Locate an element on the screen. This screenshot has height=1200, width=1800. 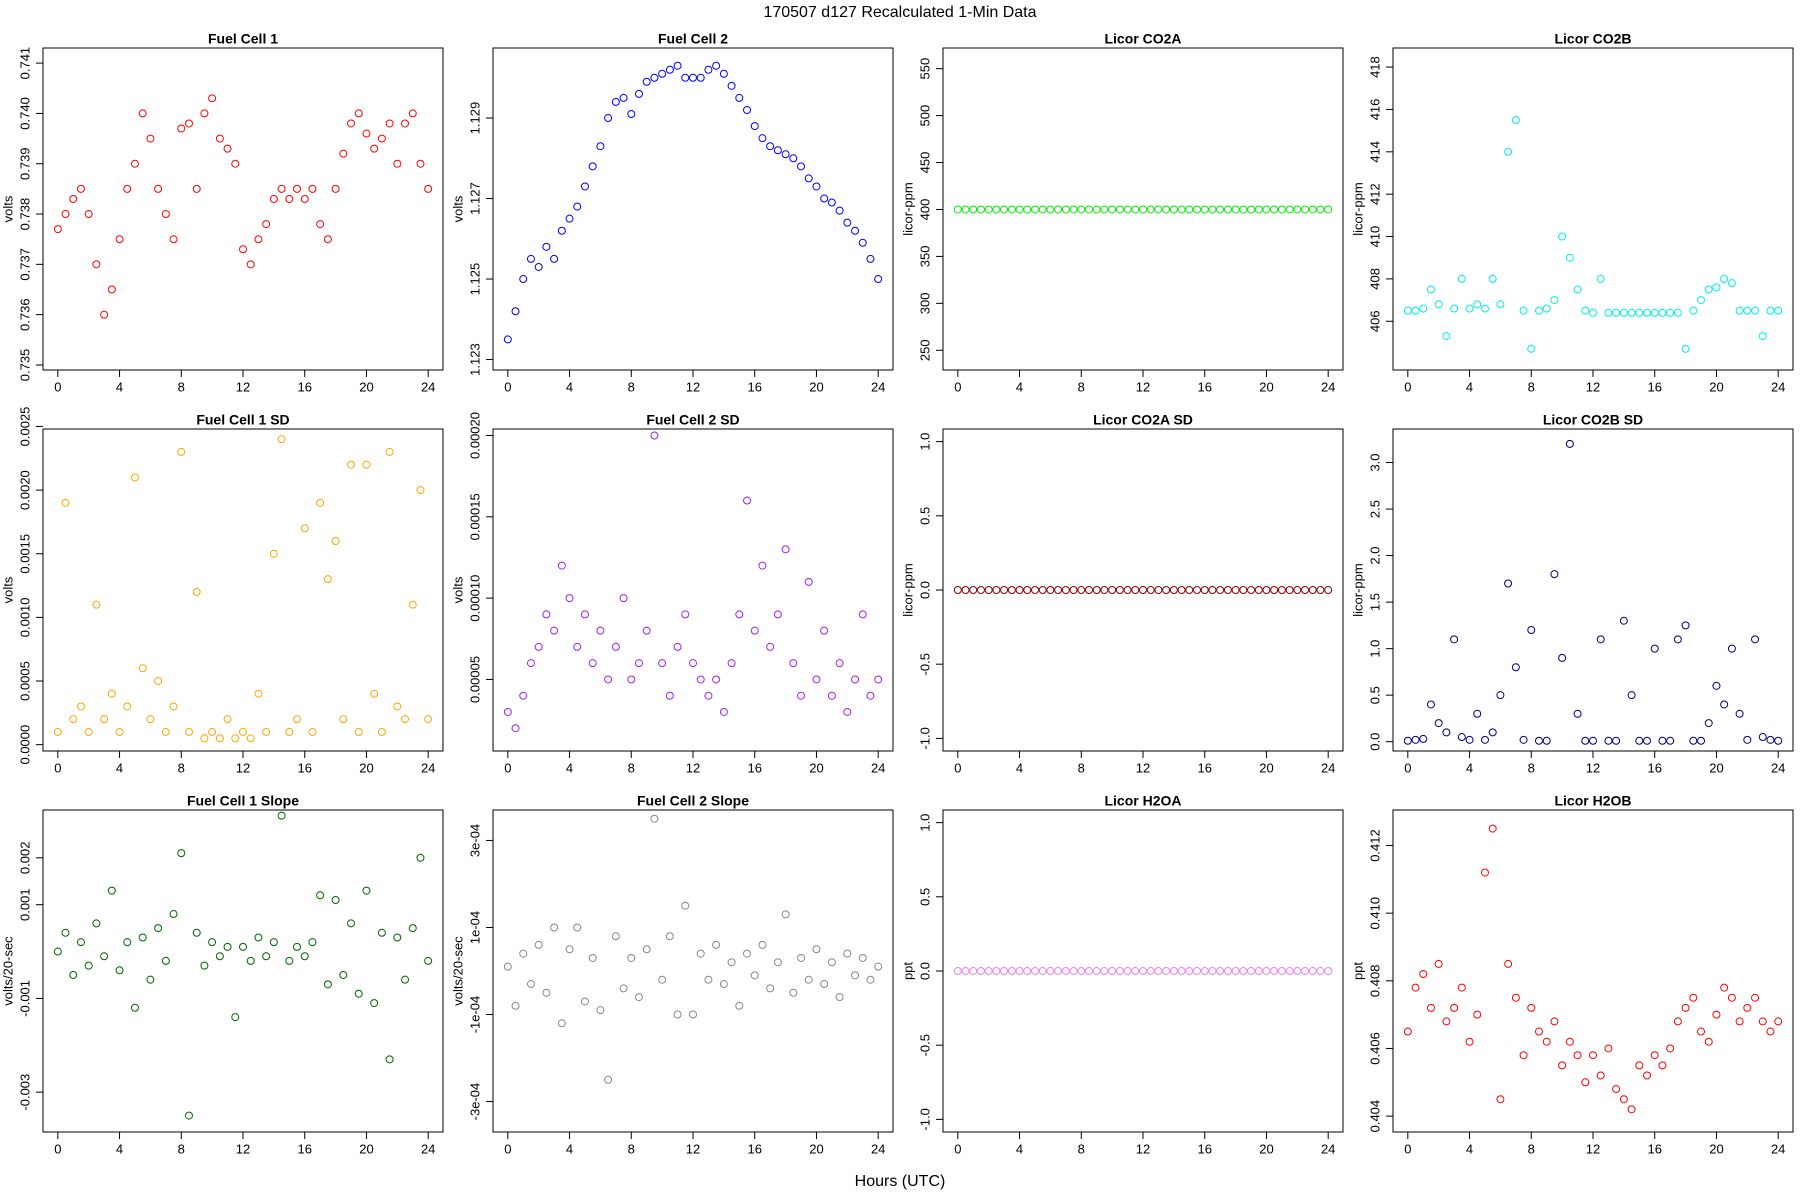
y-tick-label: 1.5 is located at coordinates (1374, 602).